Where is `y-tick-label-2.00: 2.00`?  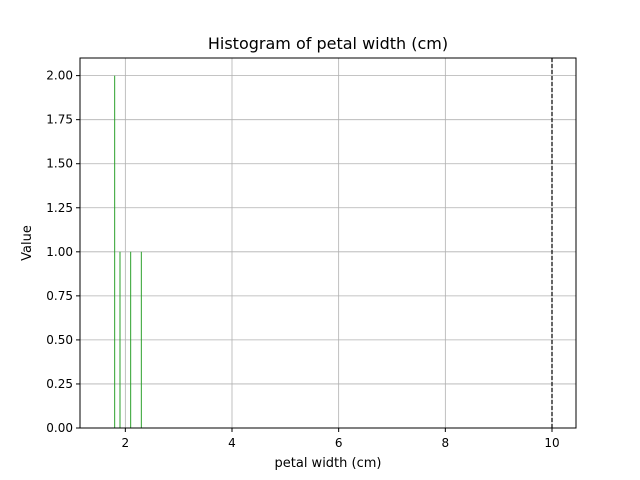
y-tick-label-2.00: 2.00 is located at coordinates (59, 76).